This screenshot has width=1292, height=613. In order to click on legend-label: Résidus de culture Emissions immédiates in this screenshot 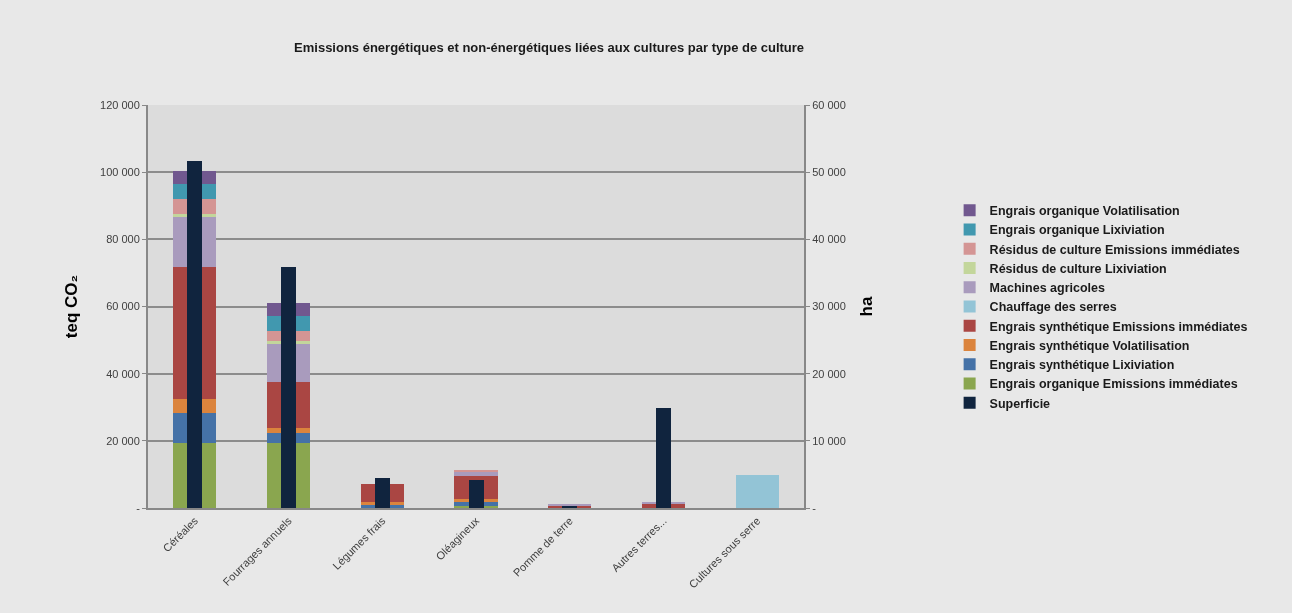, I will do `click(1114, 249)`.